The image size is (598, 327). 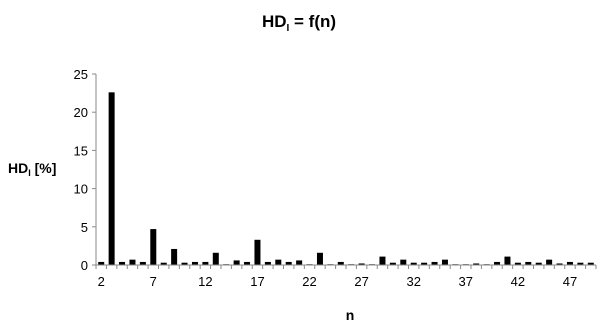 What do you see at coordinates (81, 150) in the screenshot?
I see `y-tick-label: 15` at bounding box center [81, 150].